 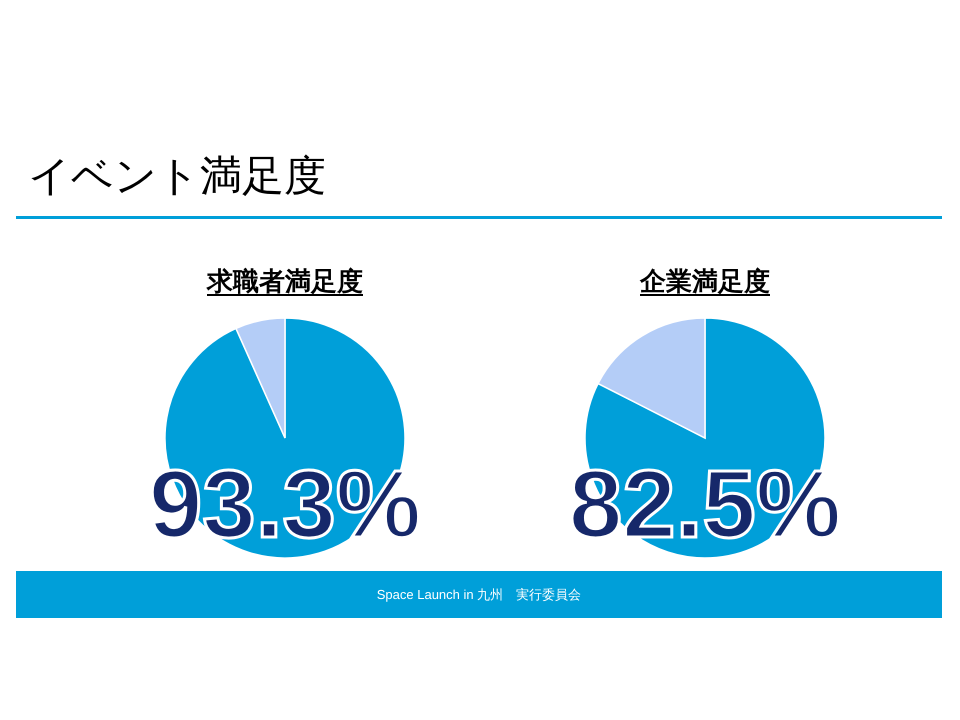 I want to click on chart-title: 企業満足度, so click(x=704, y=281).